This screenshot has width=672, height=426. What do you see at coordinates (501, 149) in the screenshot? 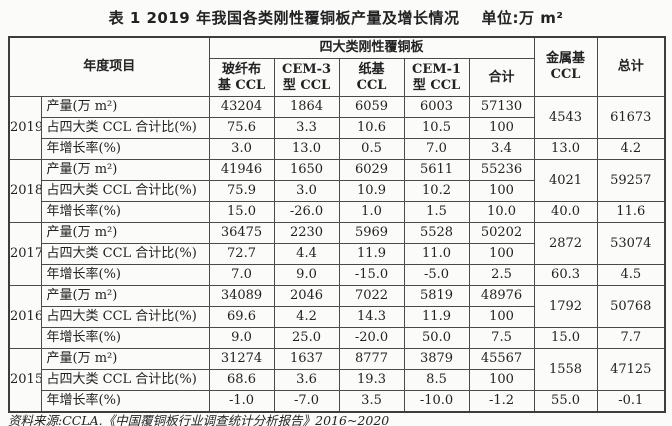
I see `cell-value: 3.4` at bounding box center [501, 149].